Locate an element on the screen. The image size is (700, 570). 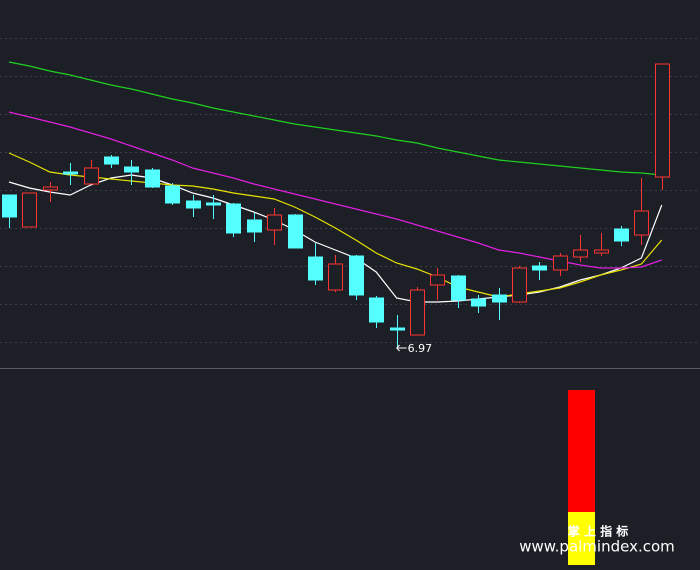
watermark-url: www.palmindex.com is located at coordinates (597, 547).